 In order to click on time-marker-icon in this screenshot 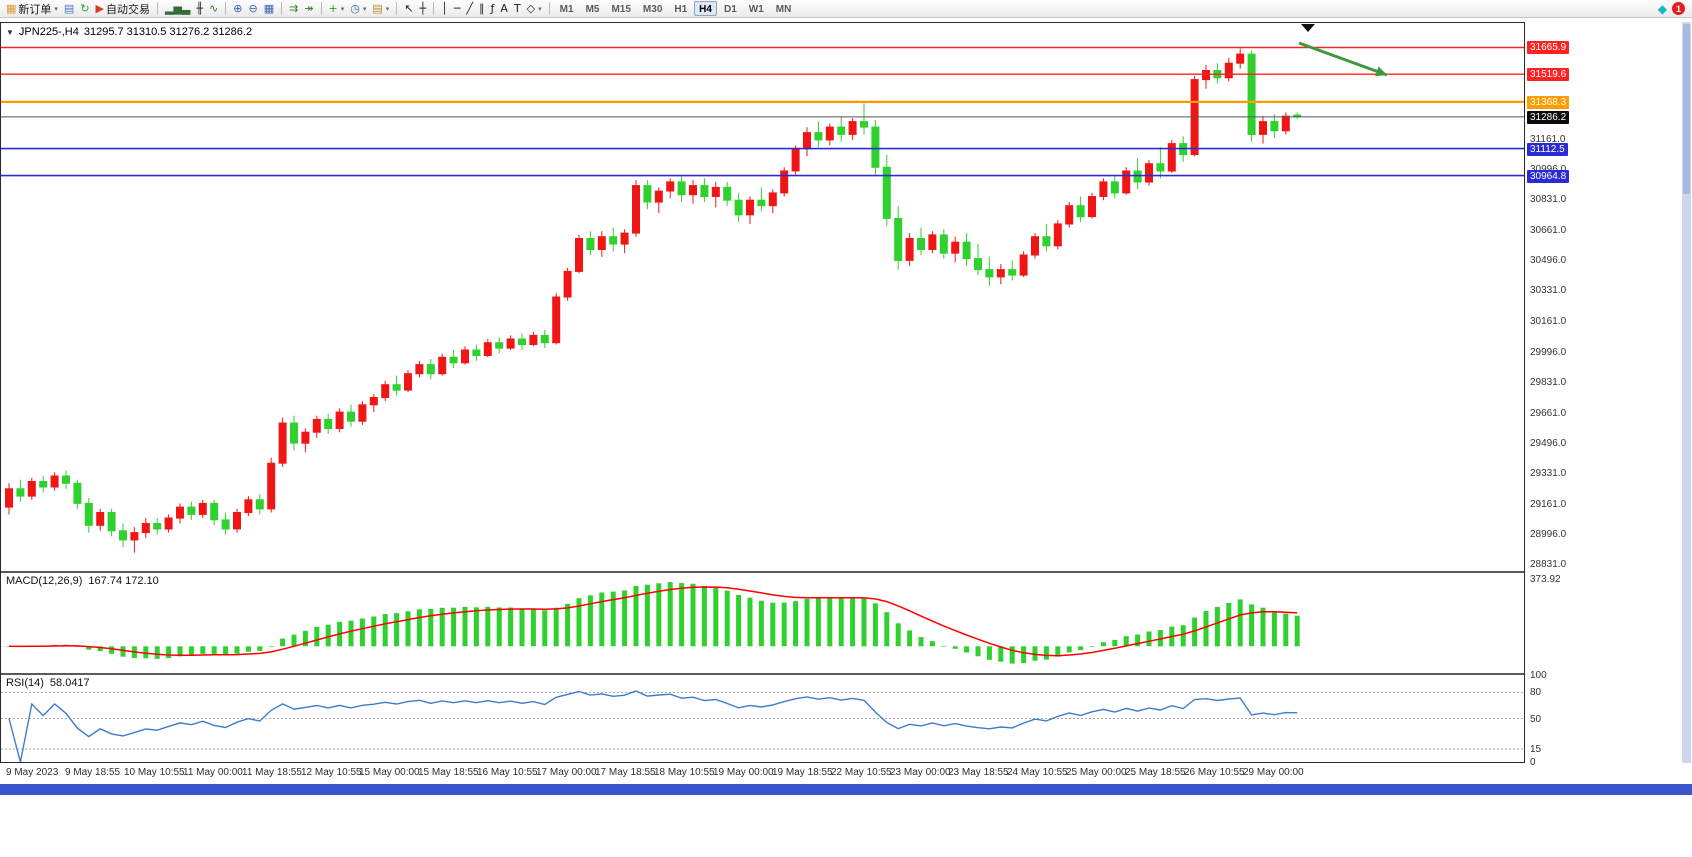, I will do `click(1308, 28)`.